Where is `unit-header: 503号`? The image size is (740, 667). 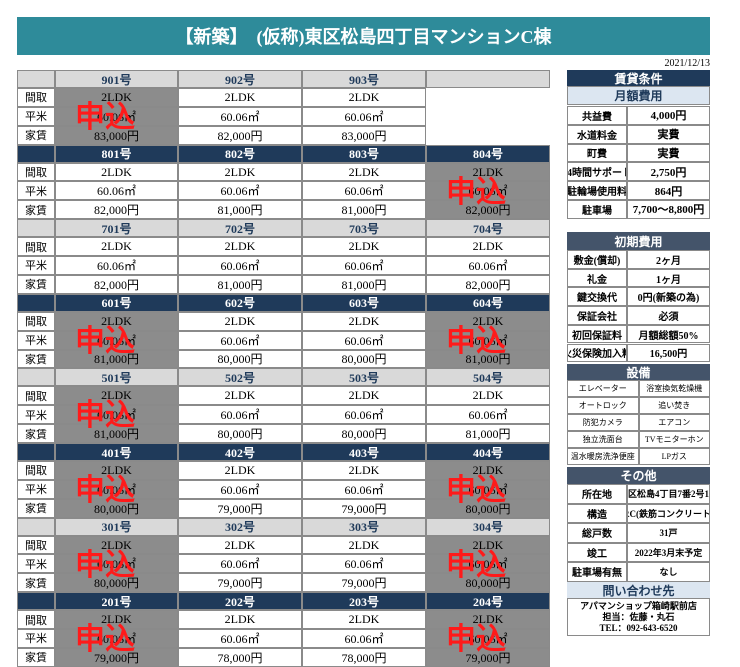 unit-header: 503号 is located at coordinates (364, 377).